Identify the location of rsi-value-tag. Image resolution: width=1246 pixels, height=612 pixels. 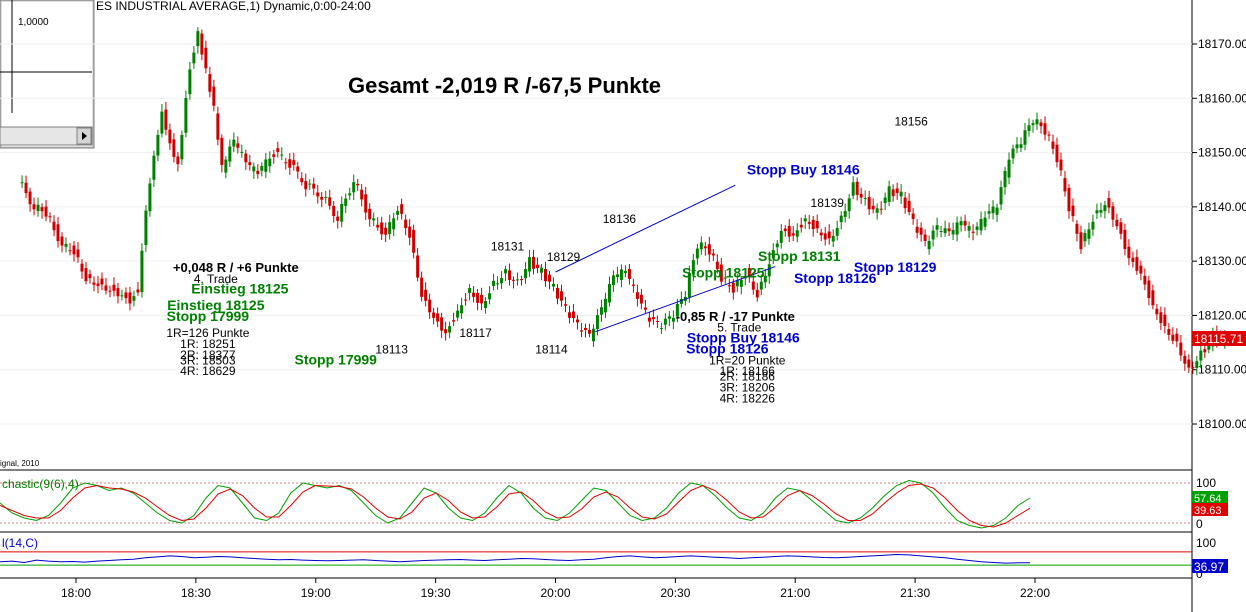
(1210, 566).